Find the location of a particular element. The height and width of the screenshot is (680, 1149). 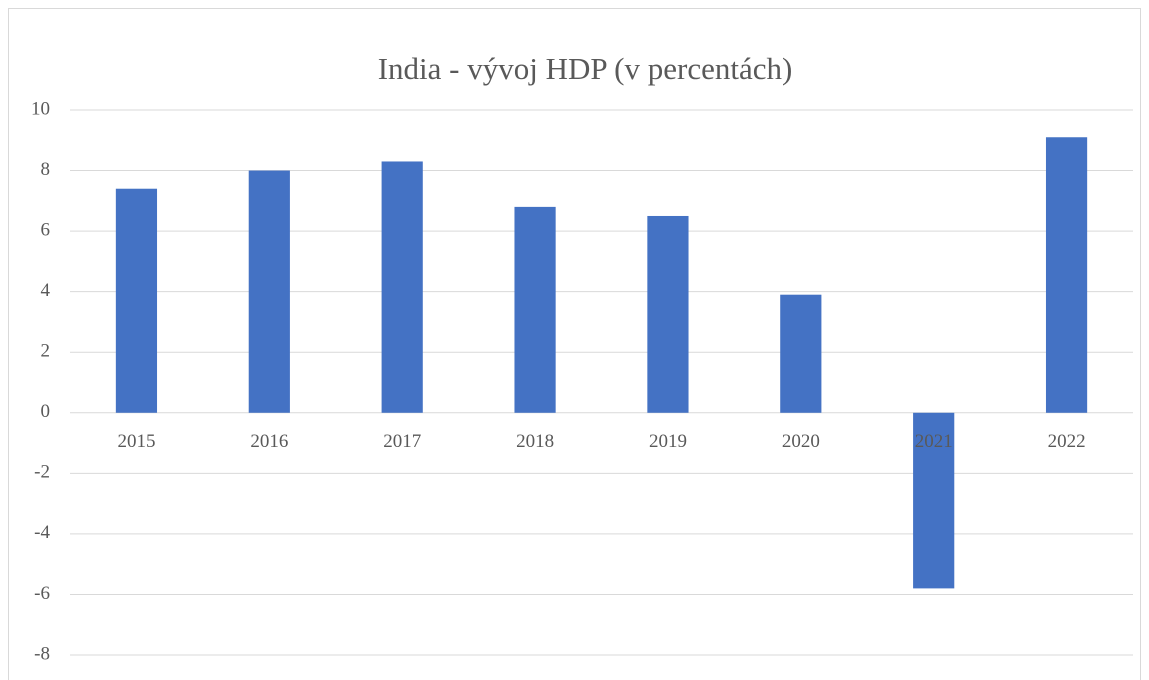

y-tick-label: -2 is located at coordinates (42, 472).